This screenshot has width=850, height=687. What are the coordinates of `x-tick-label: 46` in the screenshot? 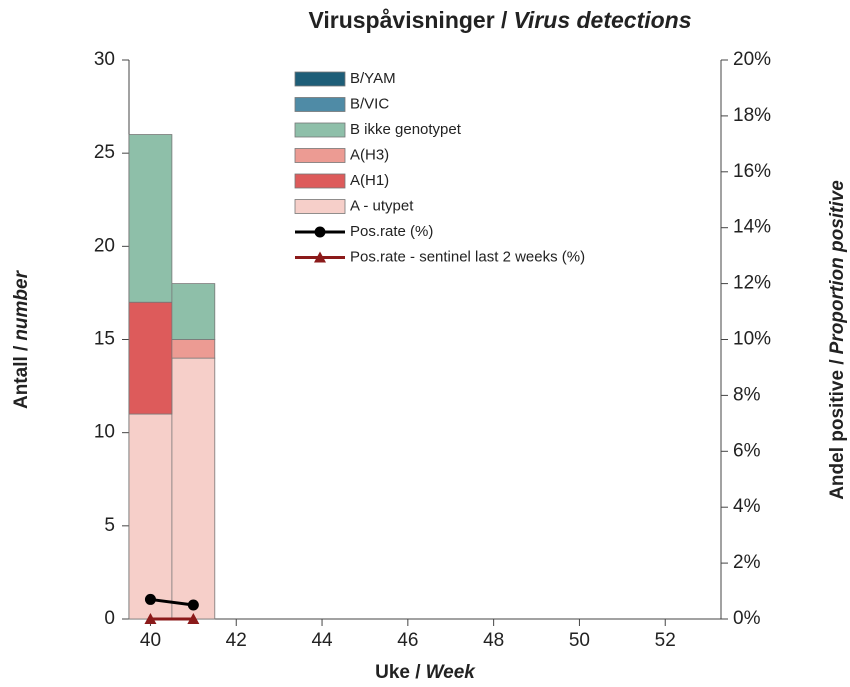 It's located at (407, 640).